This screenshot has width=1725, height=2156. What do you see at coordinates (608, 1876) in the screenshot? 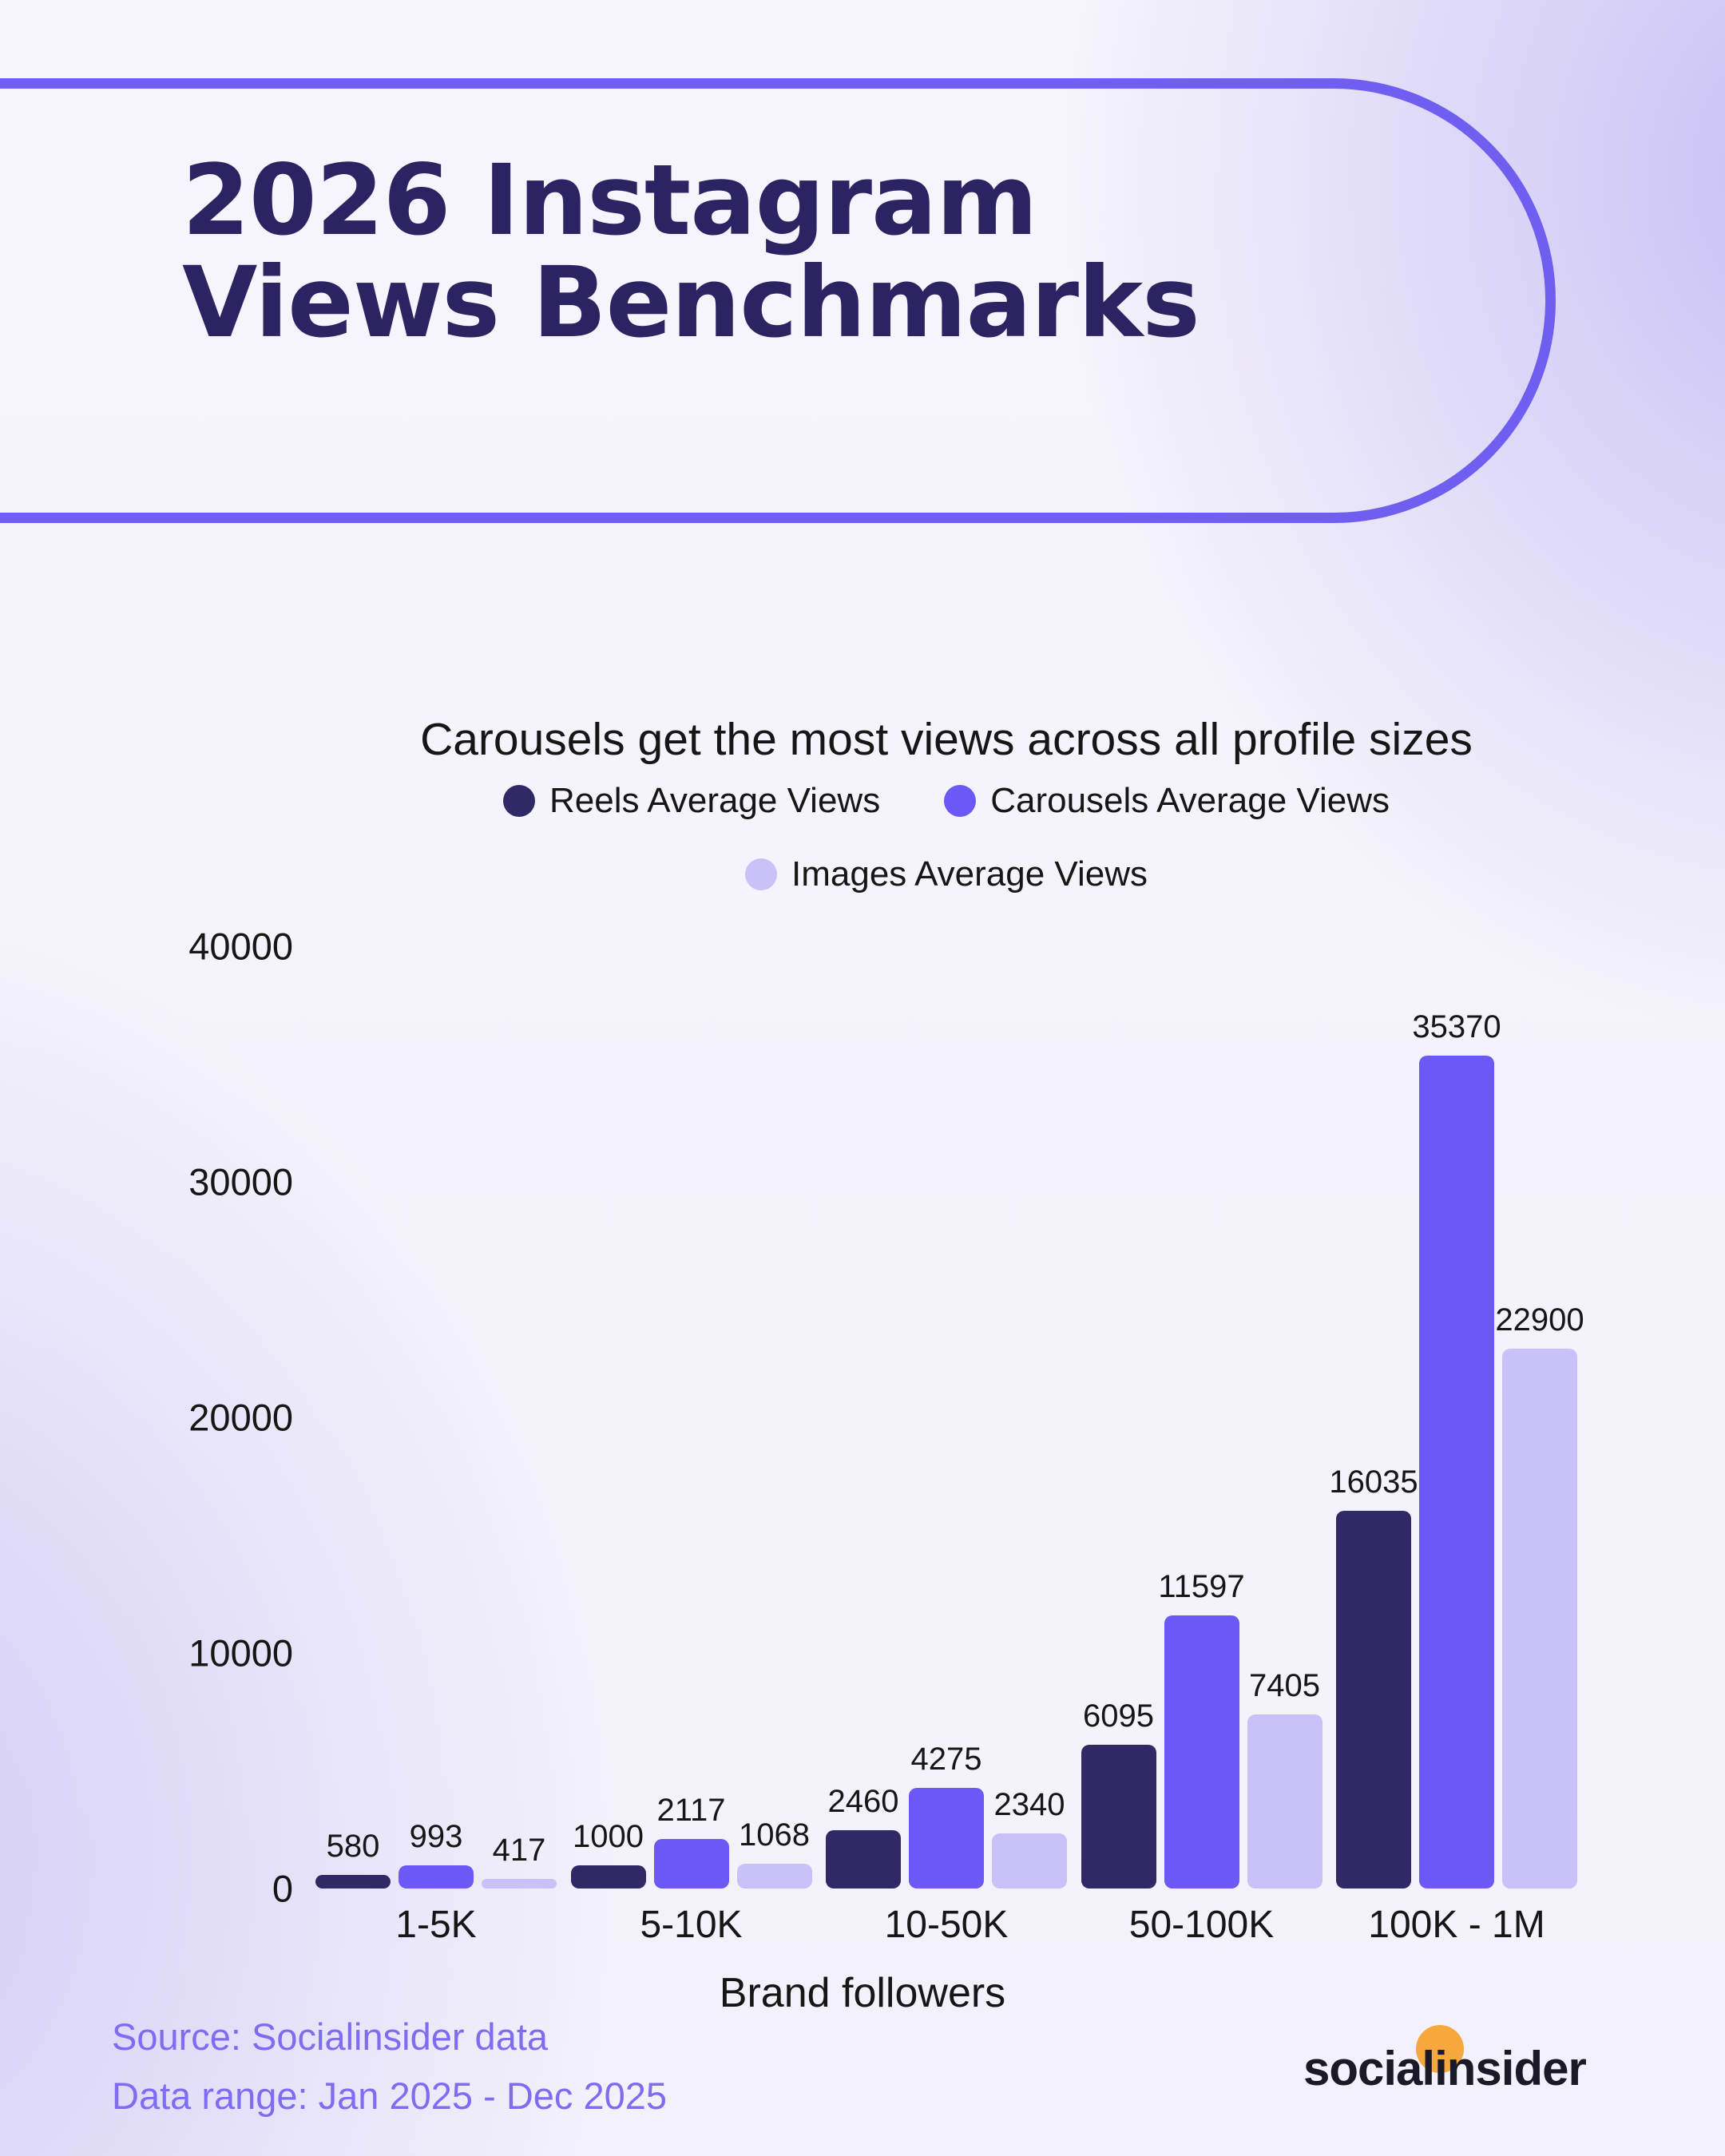
I see `bar-reels-average-views-5-10k` at bounding box center [608, 1876].